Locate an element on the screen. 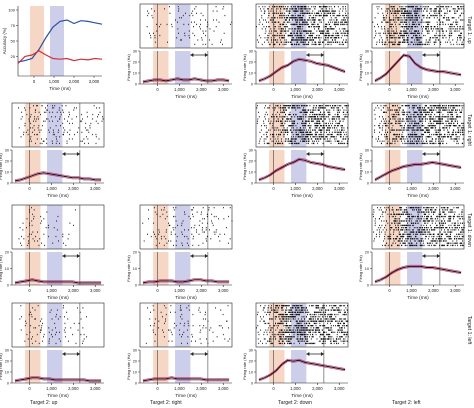 The height and width of the screenshot is (408, 474). time-tick-label: 2,000 is located at coordinates (201, 290).